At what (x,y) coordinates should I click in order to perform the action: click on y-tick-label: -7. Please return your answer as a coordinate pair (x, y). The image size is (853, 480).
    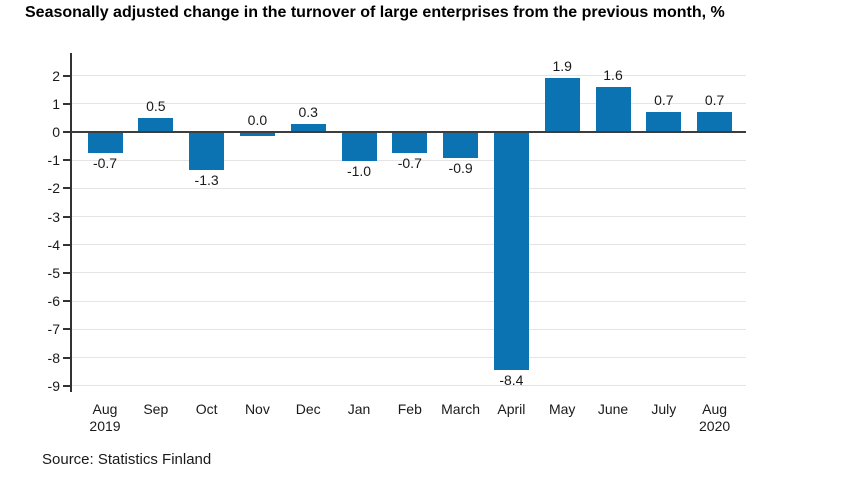
    Looking at the image, I should click on (53, 329).